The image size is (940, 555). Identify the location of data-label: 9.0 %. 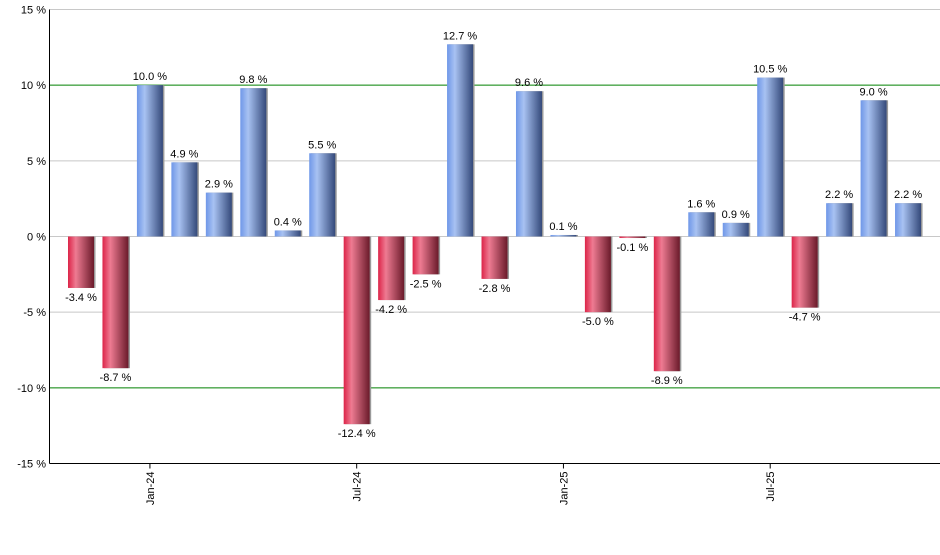
(874, 92).